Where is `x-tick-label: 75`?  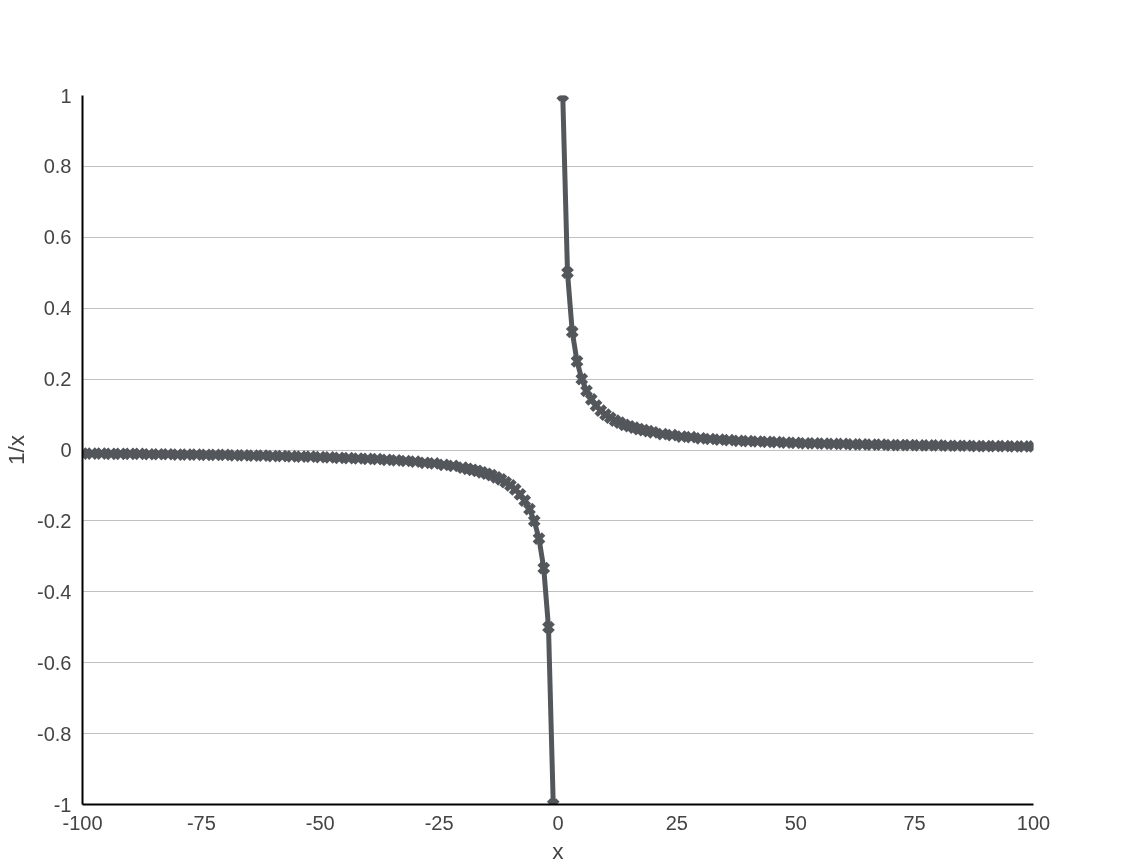
x-tick-label: 75 is located at coordinates (914, 822).